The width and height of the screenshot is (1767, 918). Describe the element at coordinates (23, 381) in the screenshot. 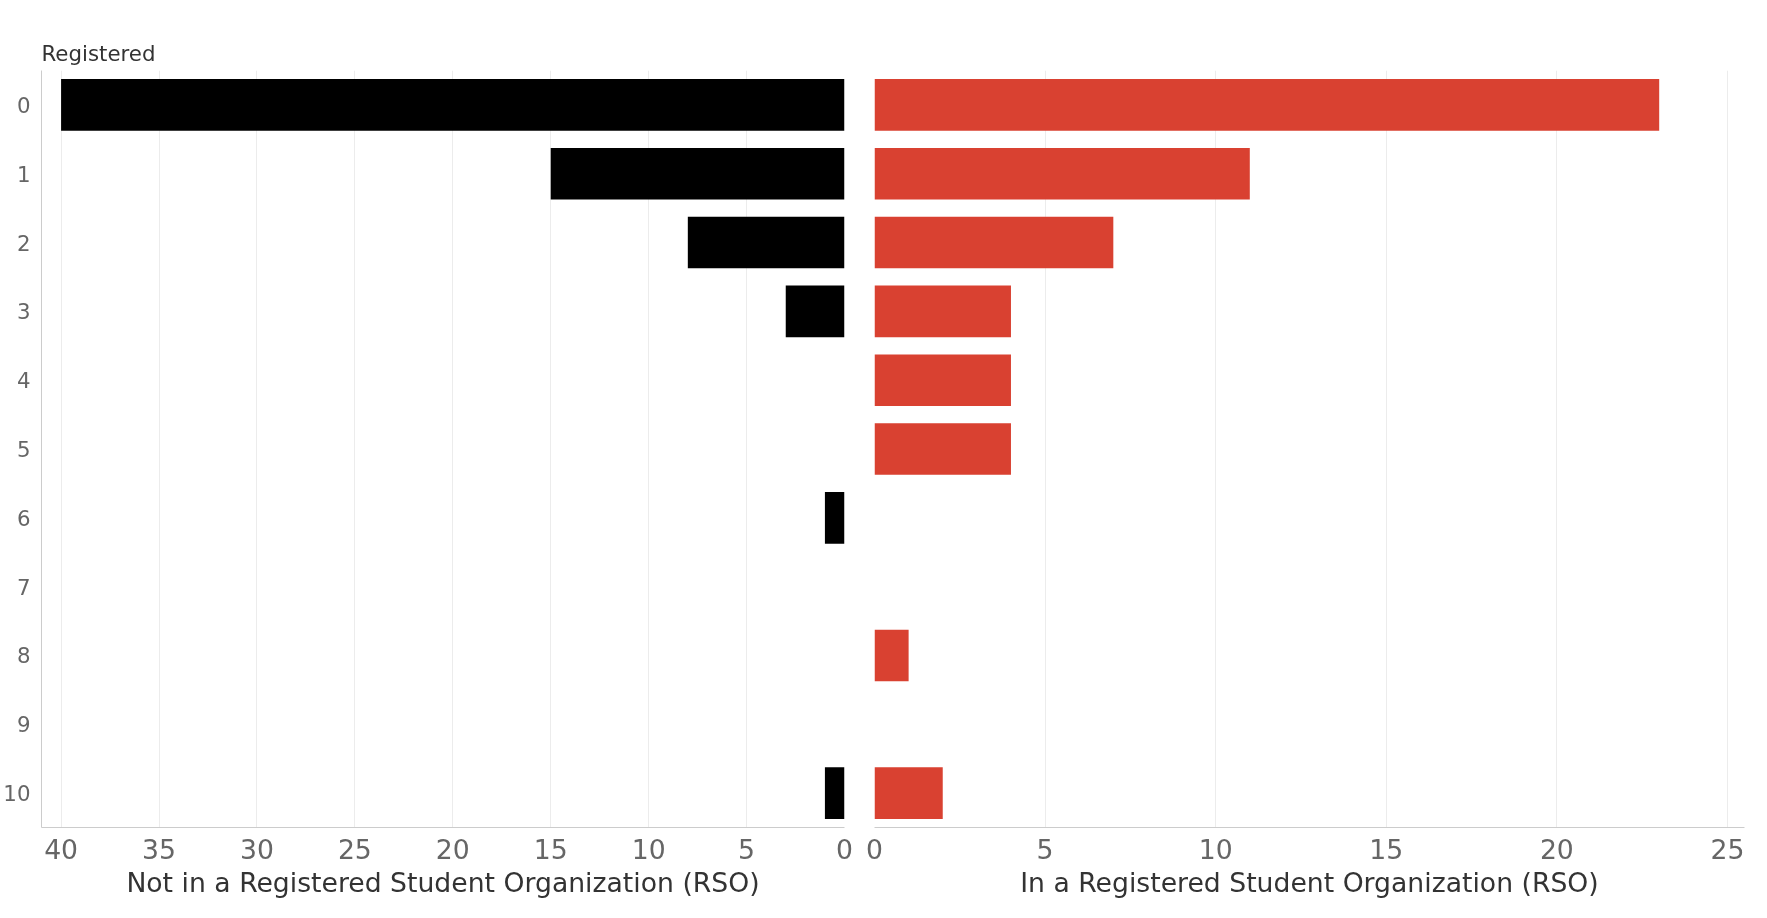

I see `y-tick-label: 4` at that location.